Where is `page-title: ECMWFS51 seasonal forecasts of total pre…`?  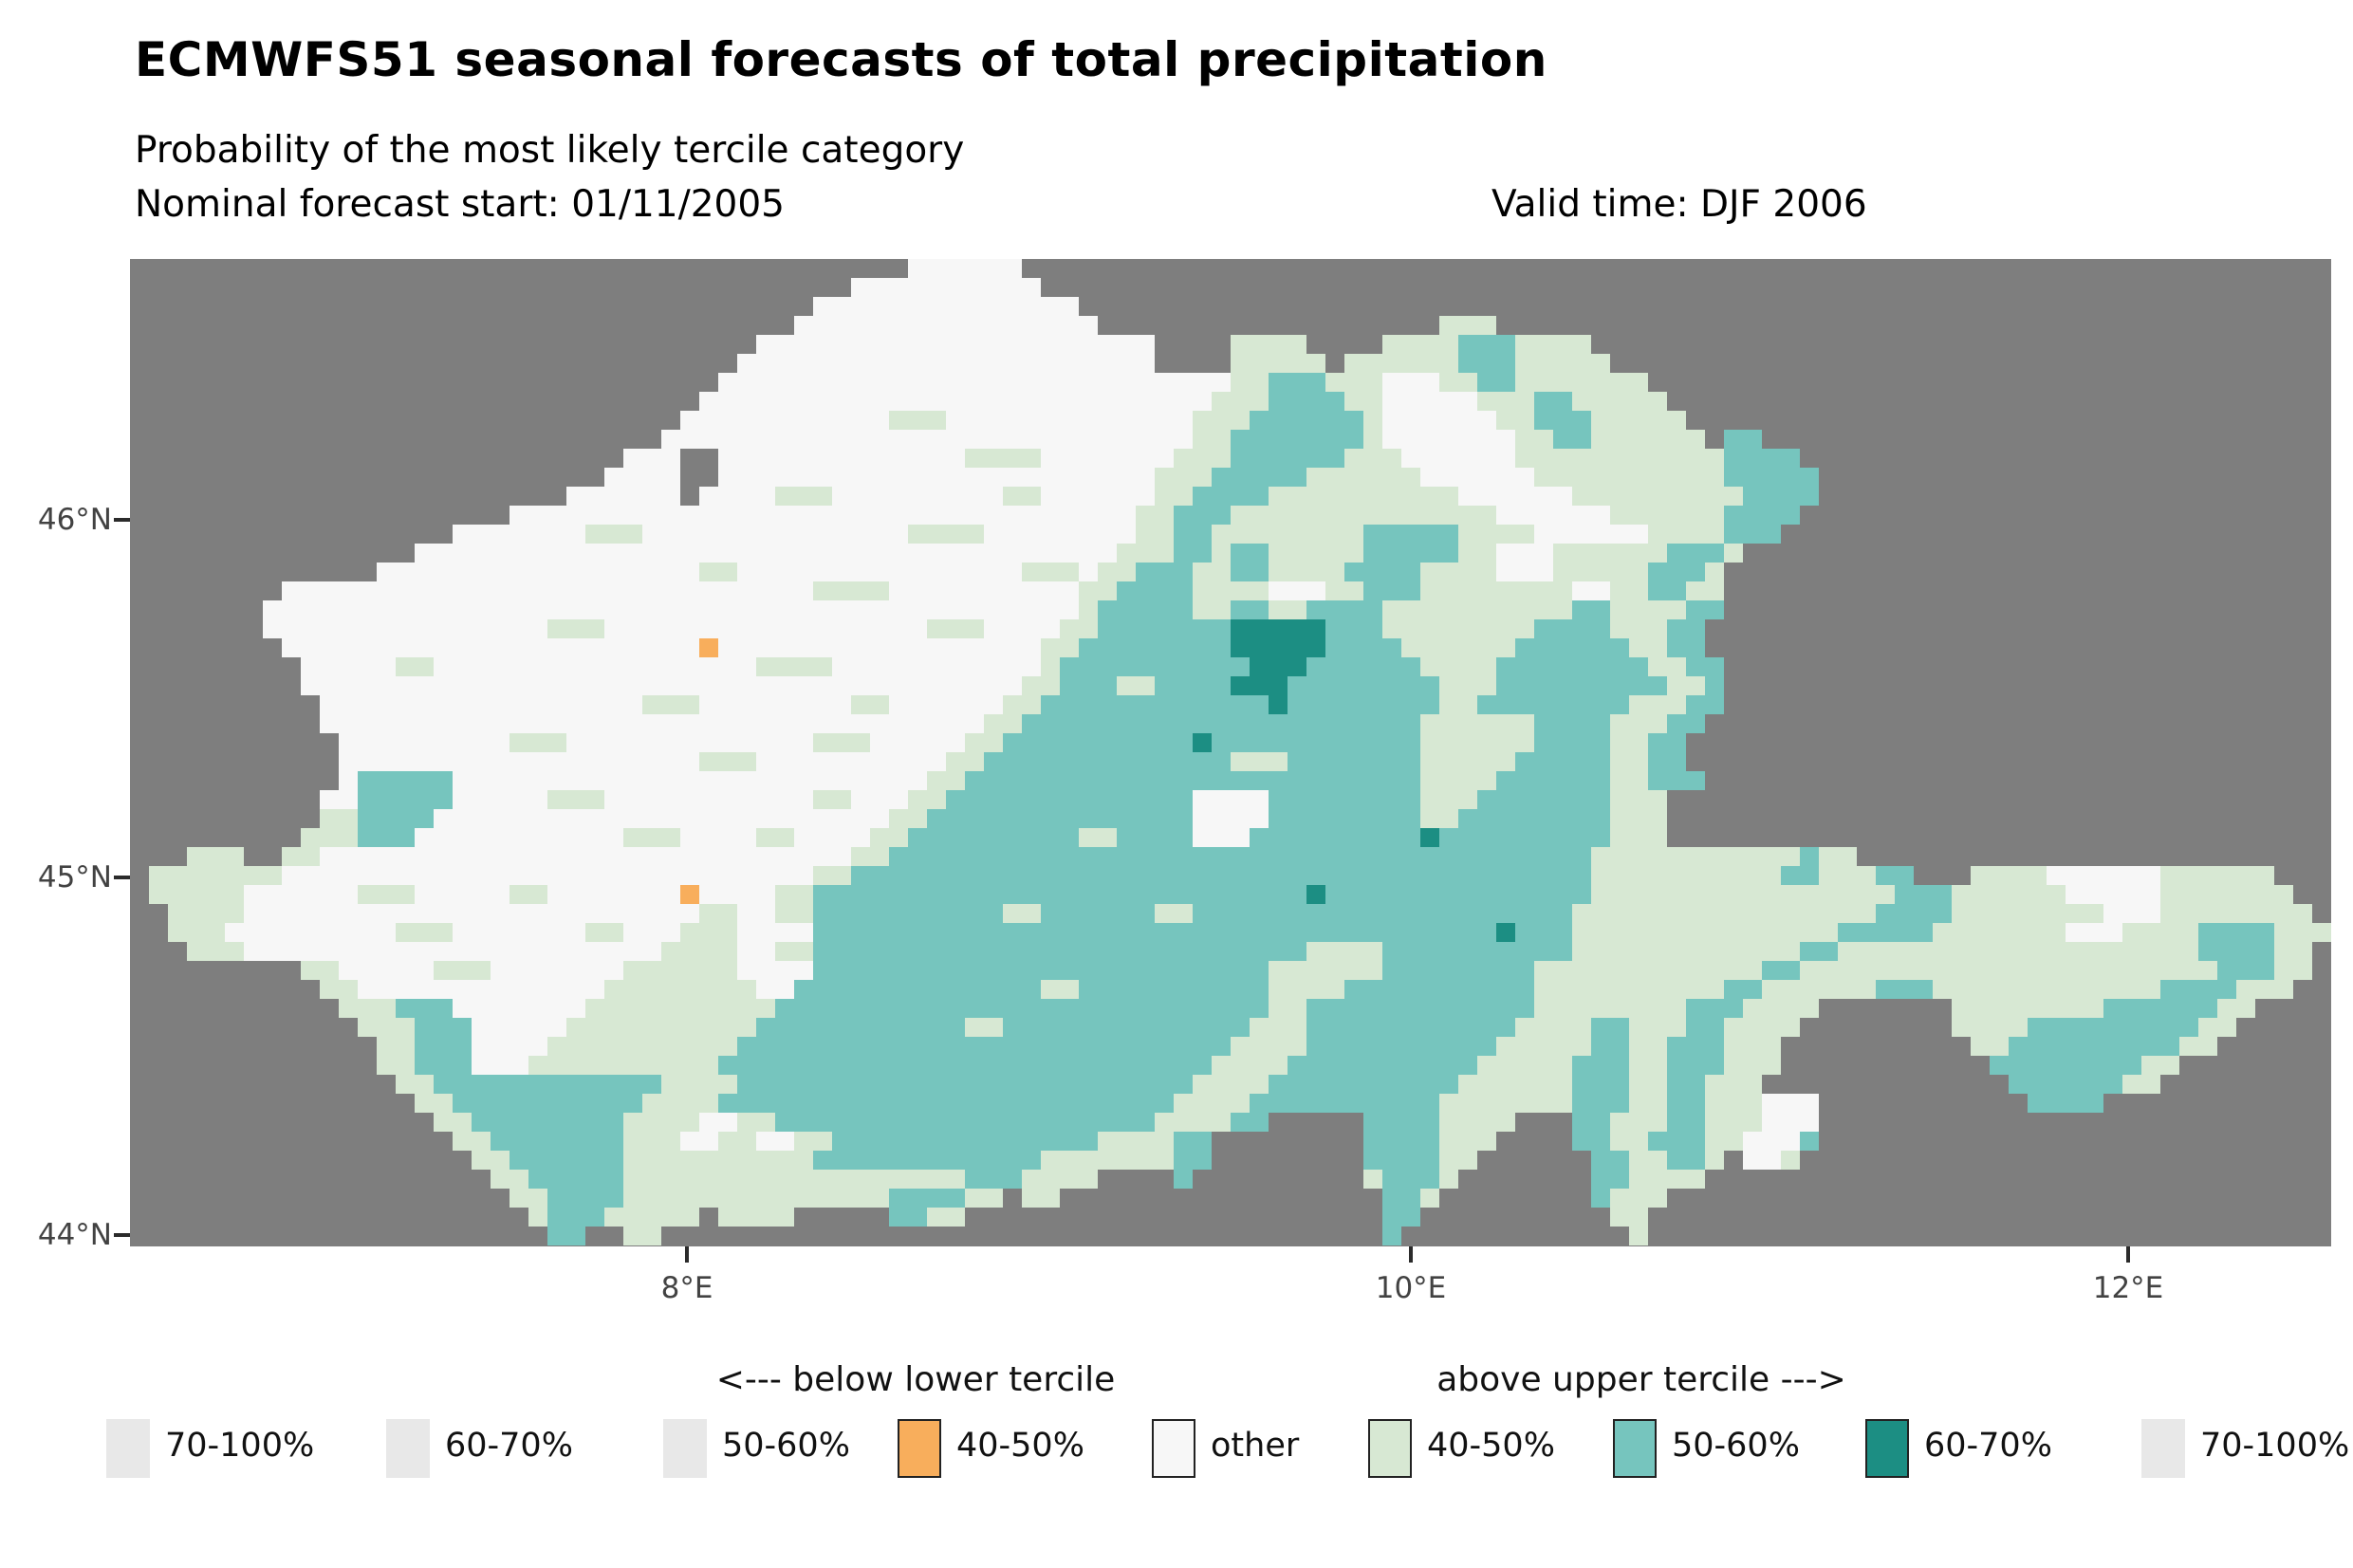 page-title: ECMWFS51 seasonal forecasts of total pre… is located at coordinates (841, 60).